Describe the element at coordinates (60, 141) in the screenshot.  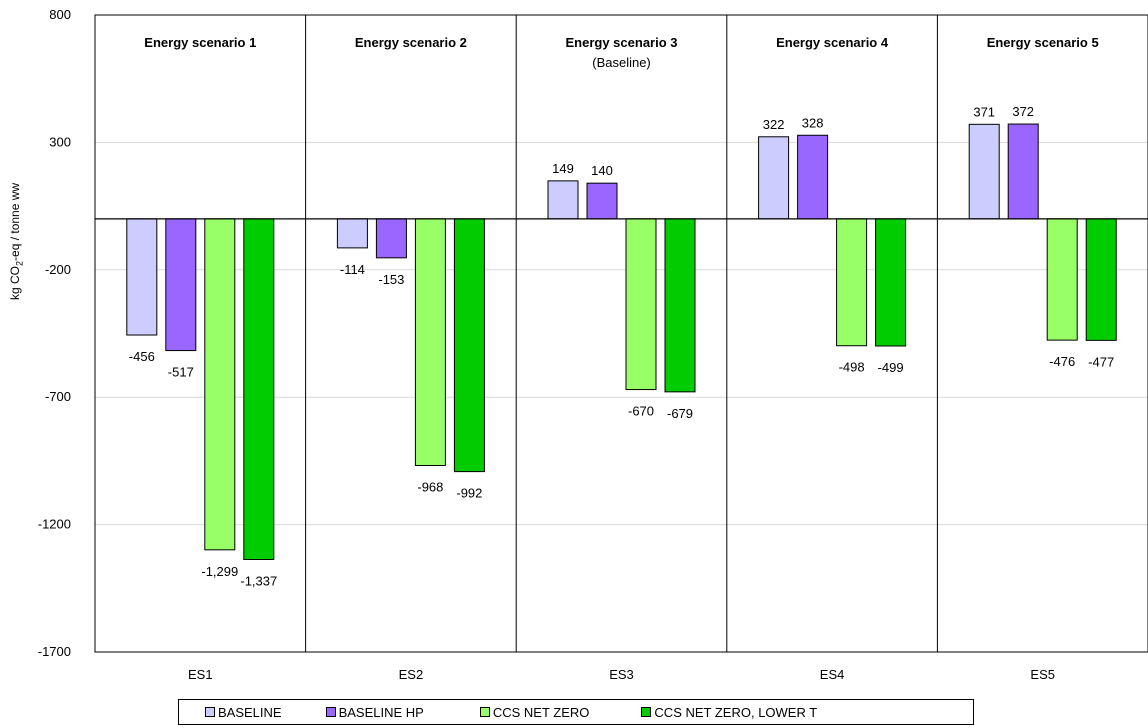
I see `y-tick-label: 300` at that location.